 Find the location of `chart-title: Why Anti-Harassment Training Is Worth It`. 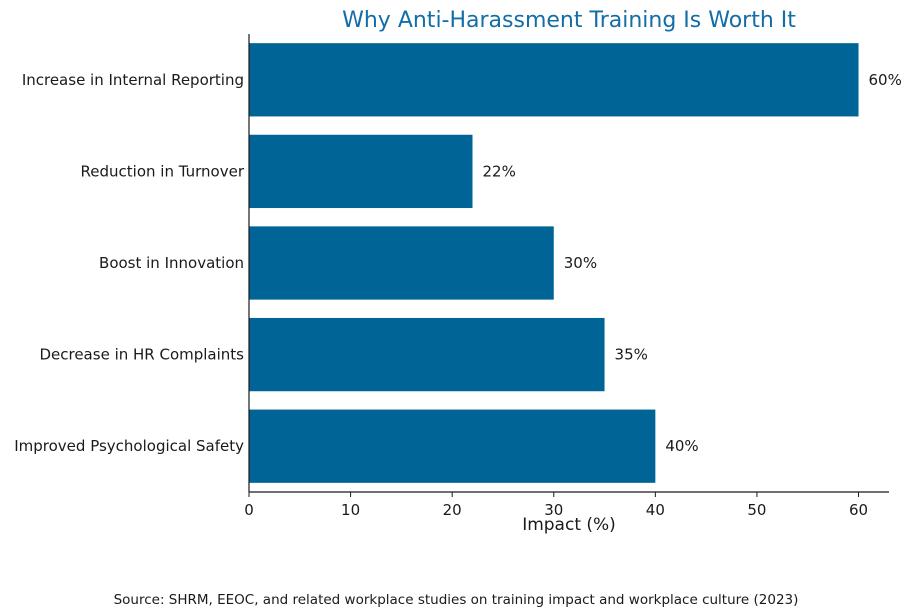

chart-title: Why Anti-Harassment Training Is Worth It is located at coordinates (569, 20).